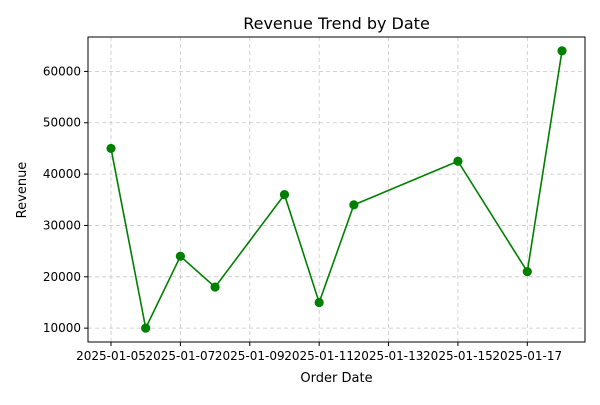  I want to click on x-axis-label: Order Date, so click(336, 378).